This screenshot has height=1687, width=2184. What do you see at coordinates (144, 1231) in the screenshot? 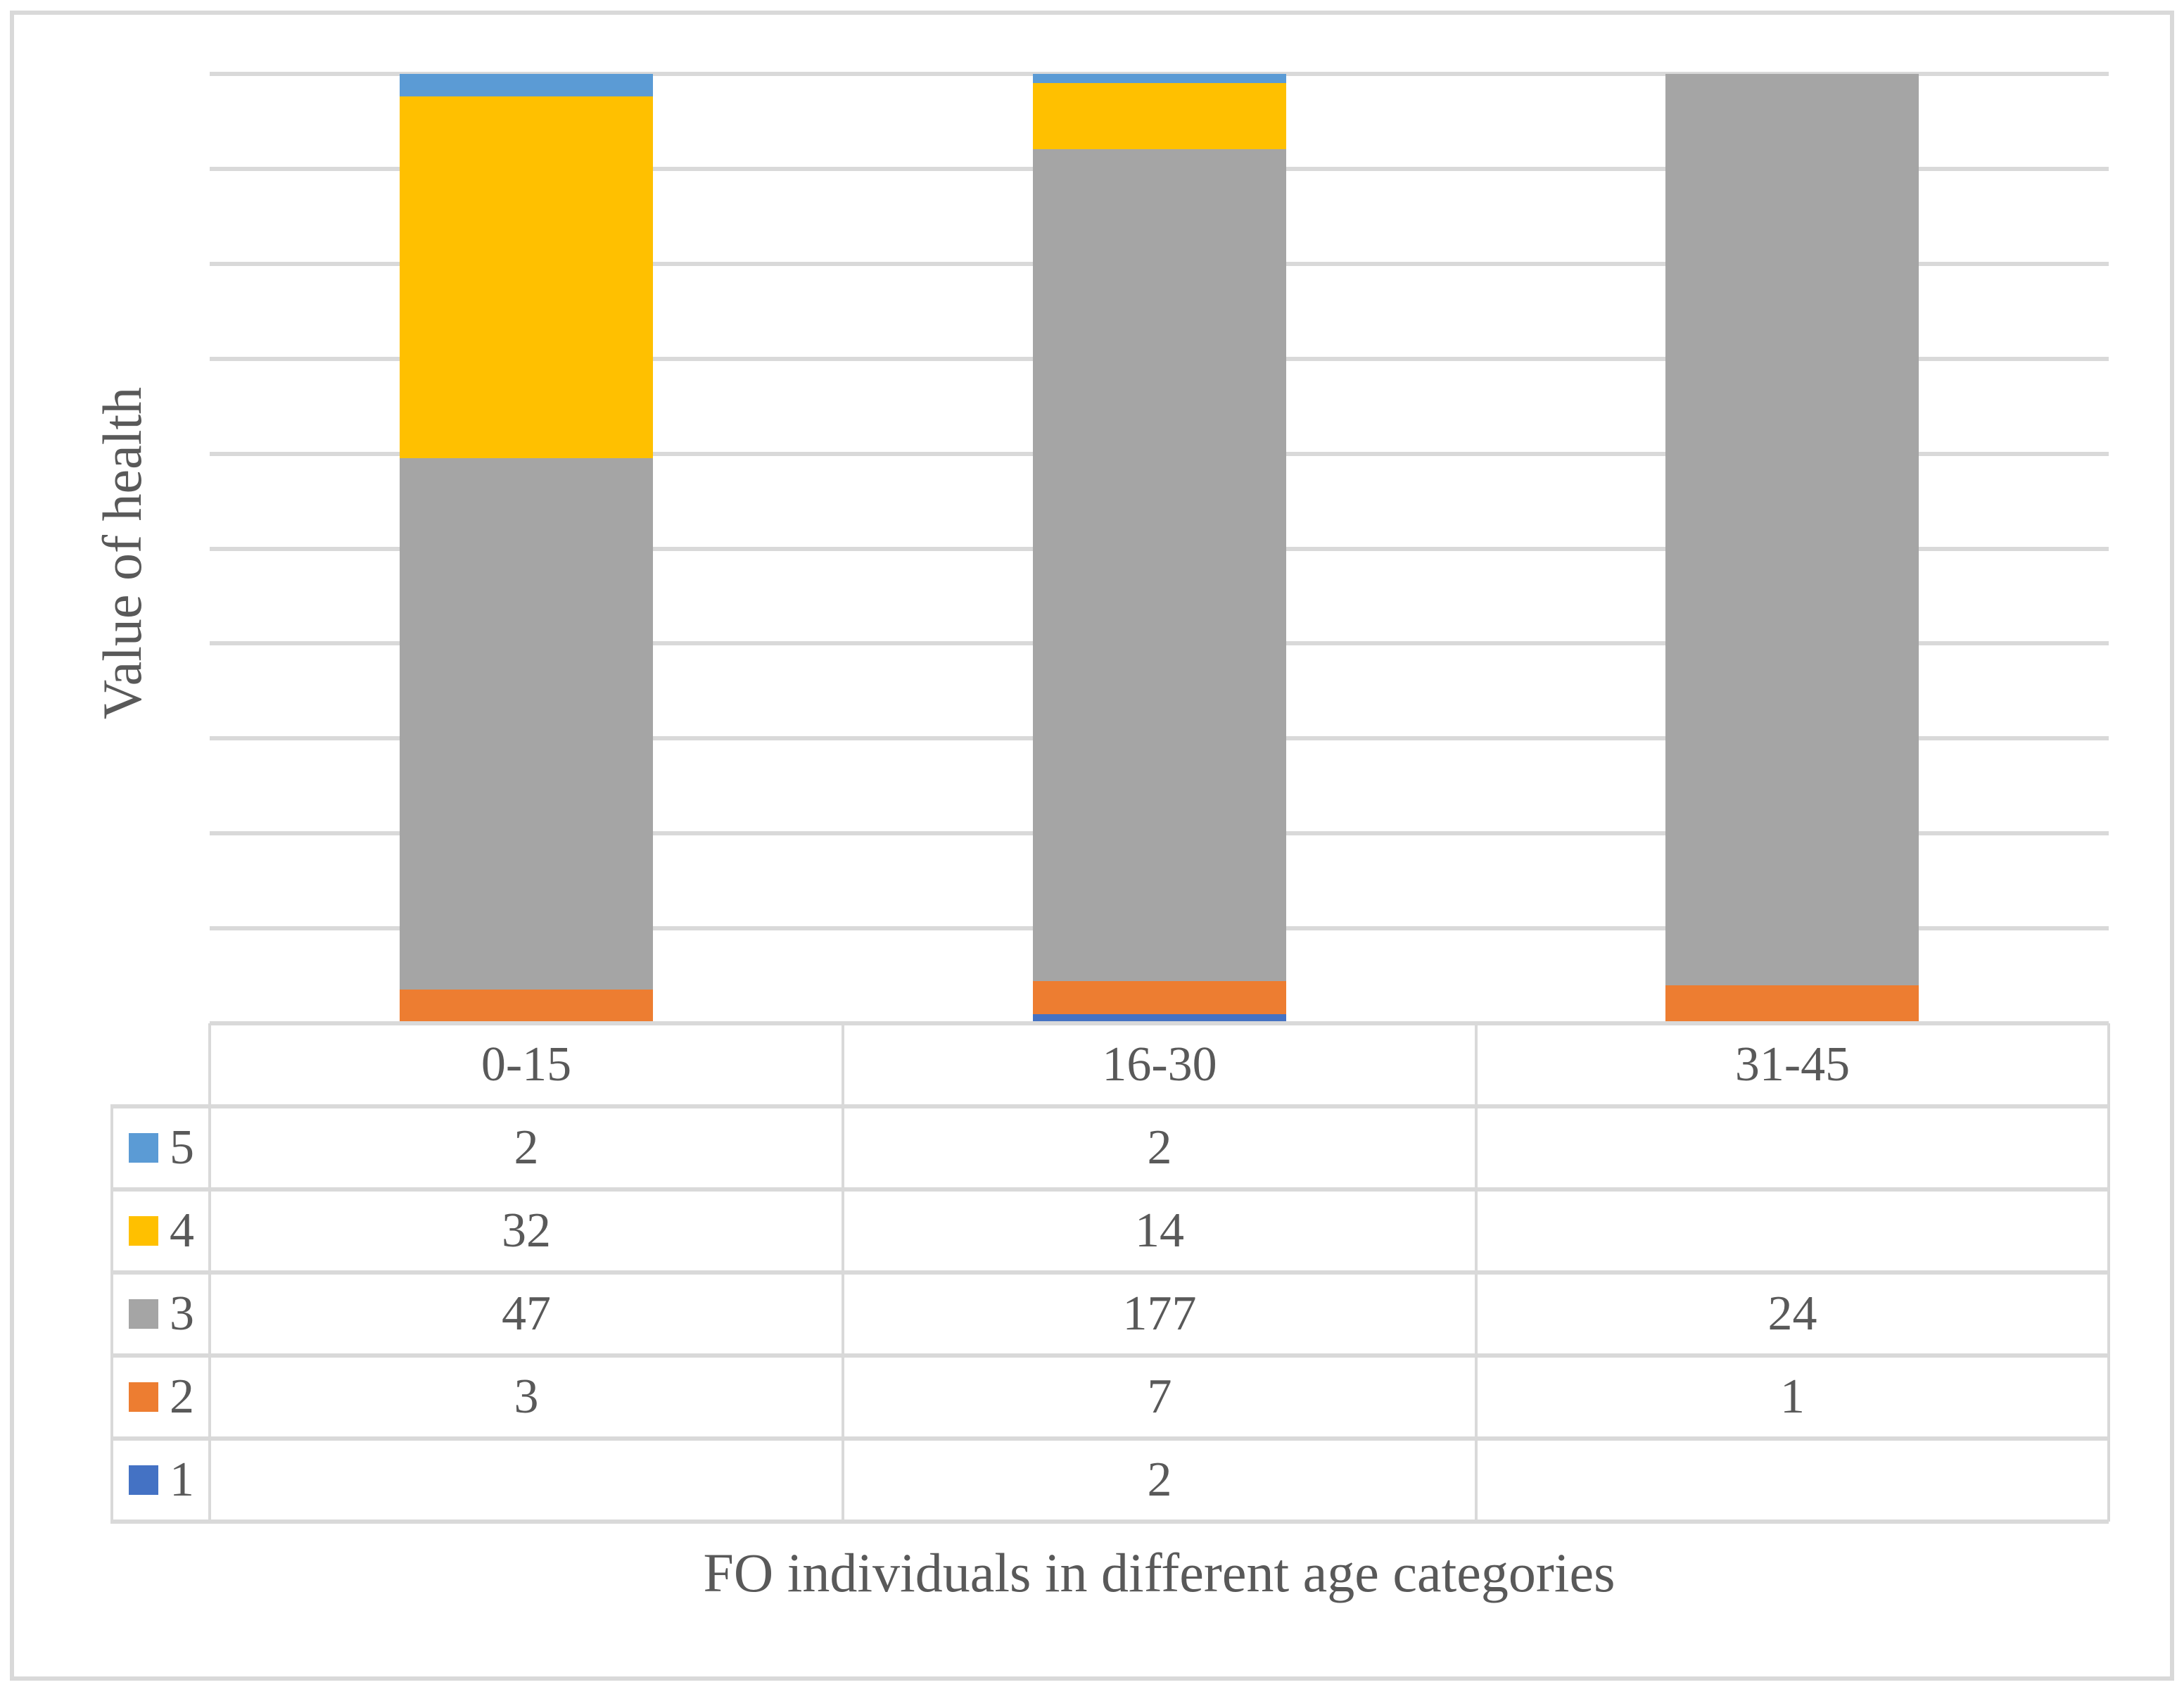
I see `legend-swatch-series-4-icon` at bounding box center [144, 1231].